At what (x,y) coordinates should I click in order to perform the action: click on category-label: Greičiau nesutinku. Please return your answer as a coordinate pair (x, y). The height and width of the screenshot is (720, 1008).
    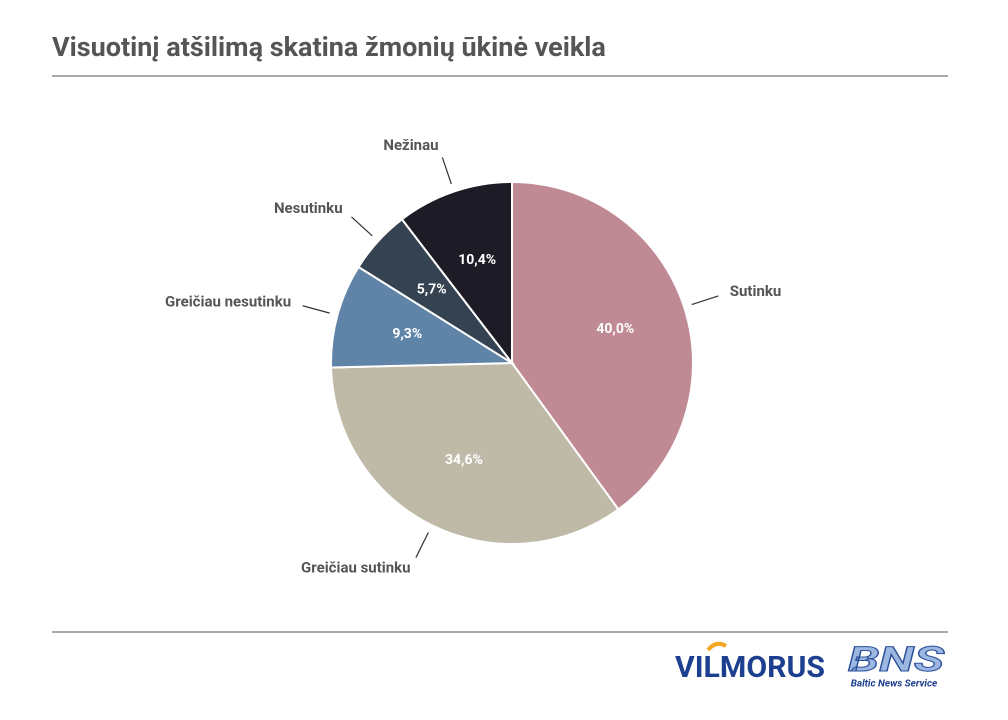
    Looking at the image, I should click on (228, 302).